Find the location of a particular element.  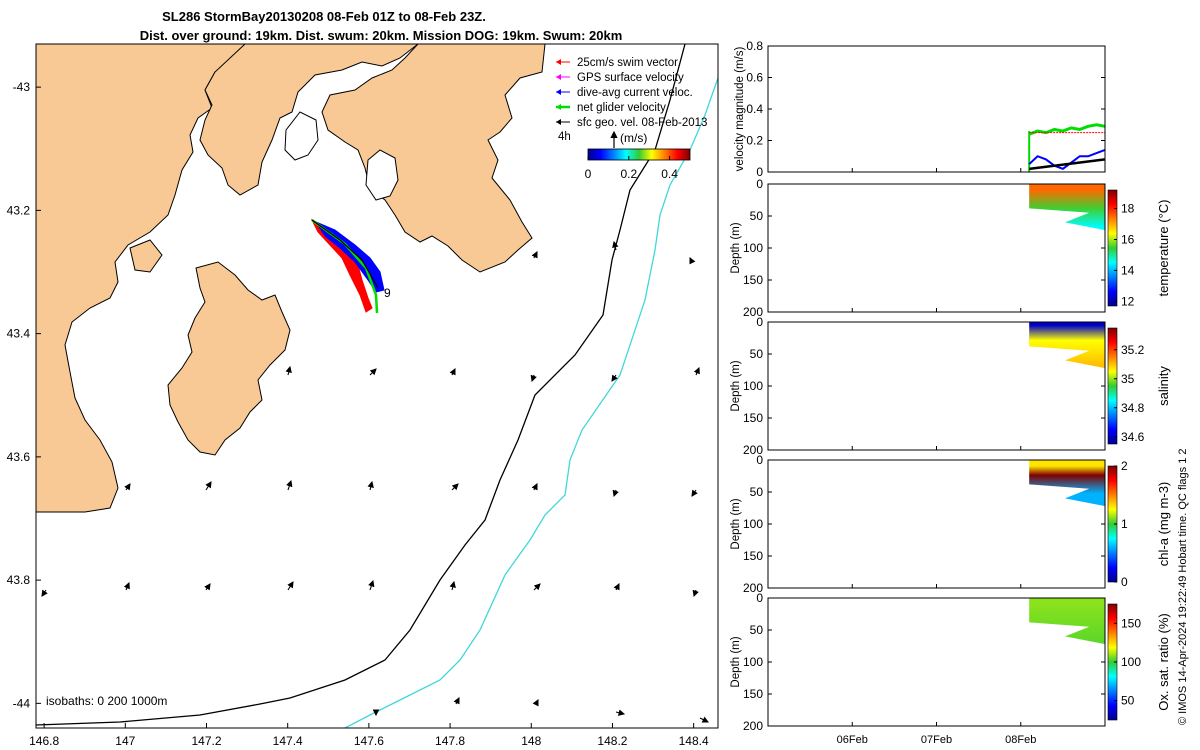

speed-colorbar-ticks: 0 0.2 0.4 is located at coordinates (631, 168).